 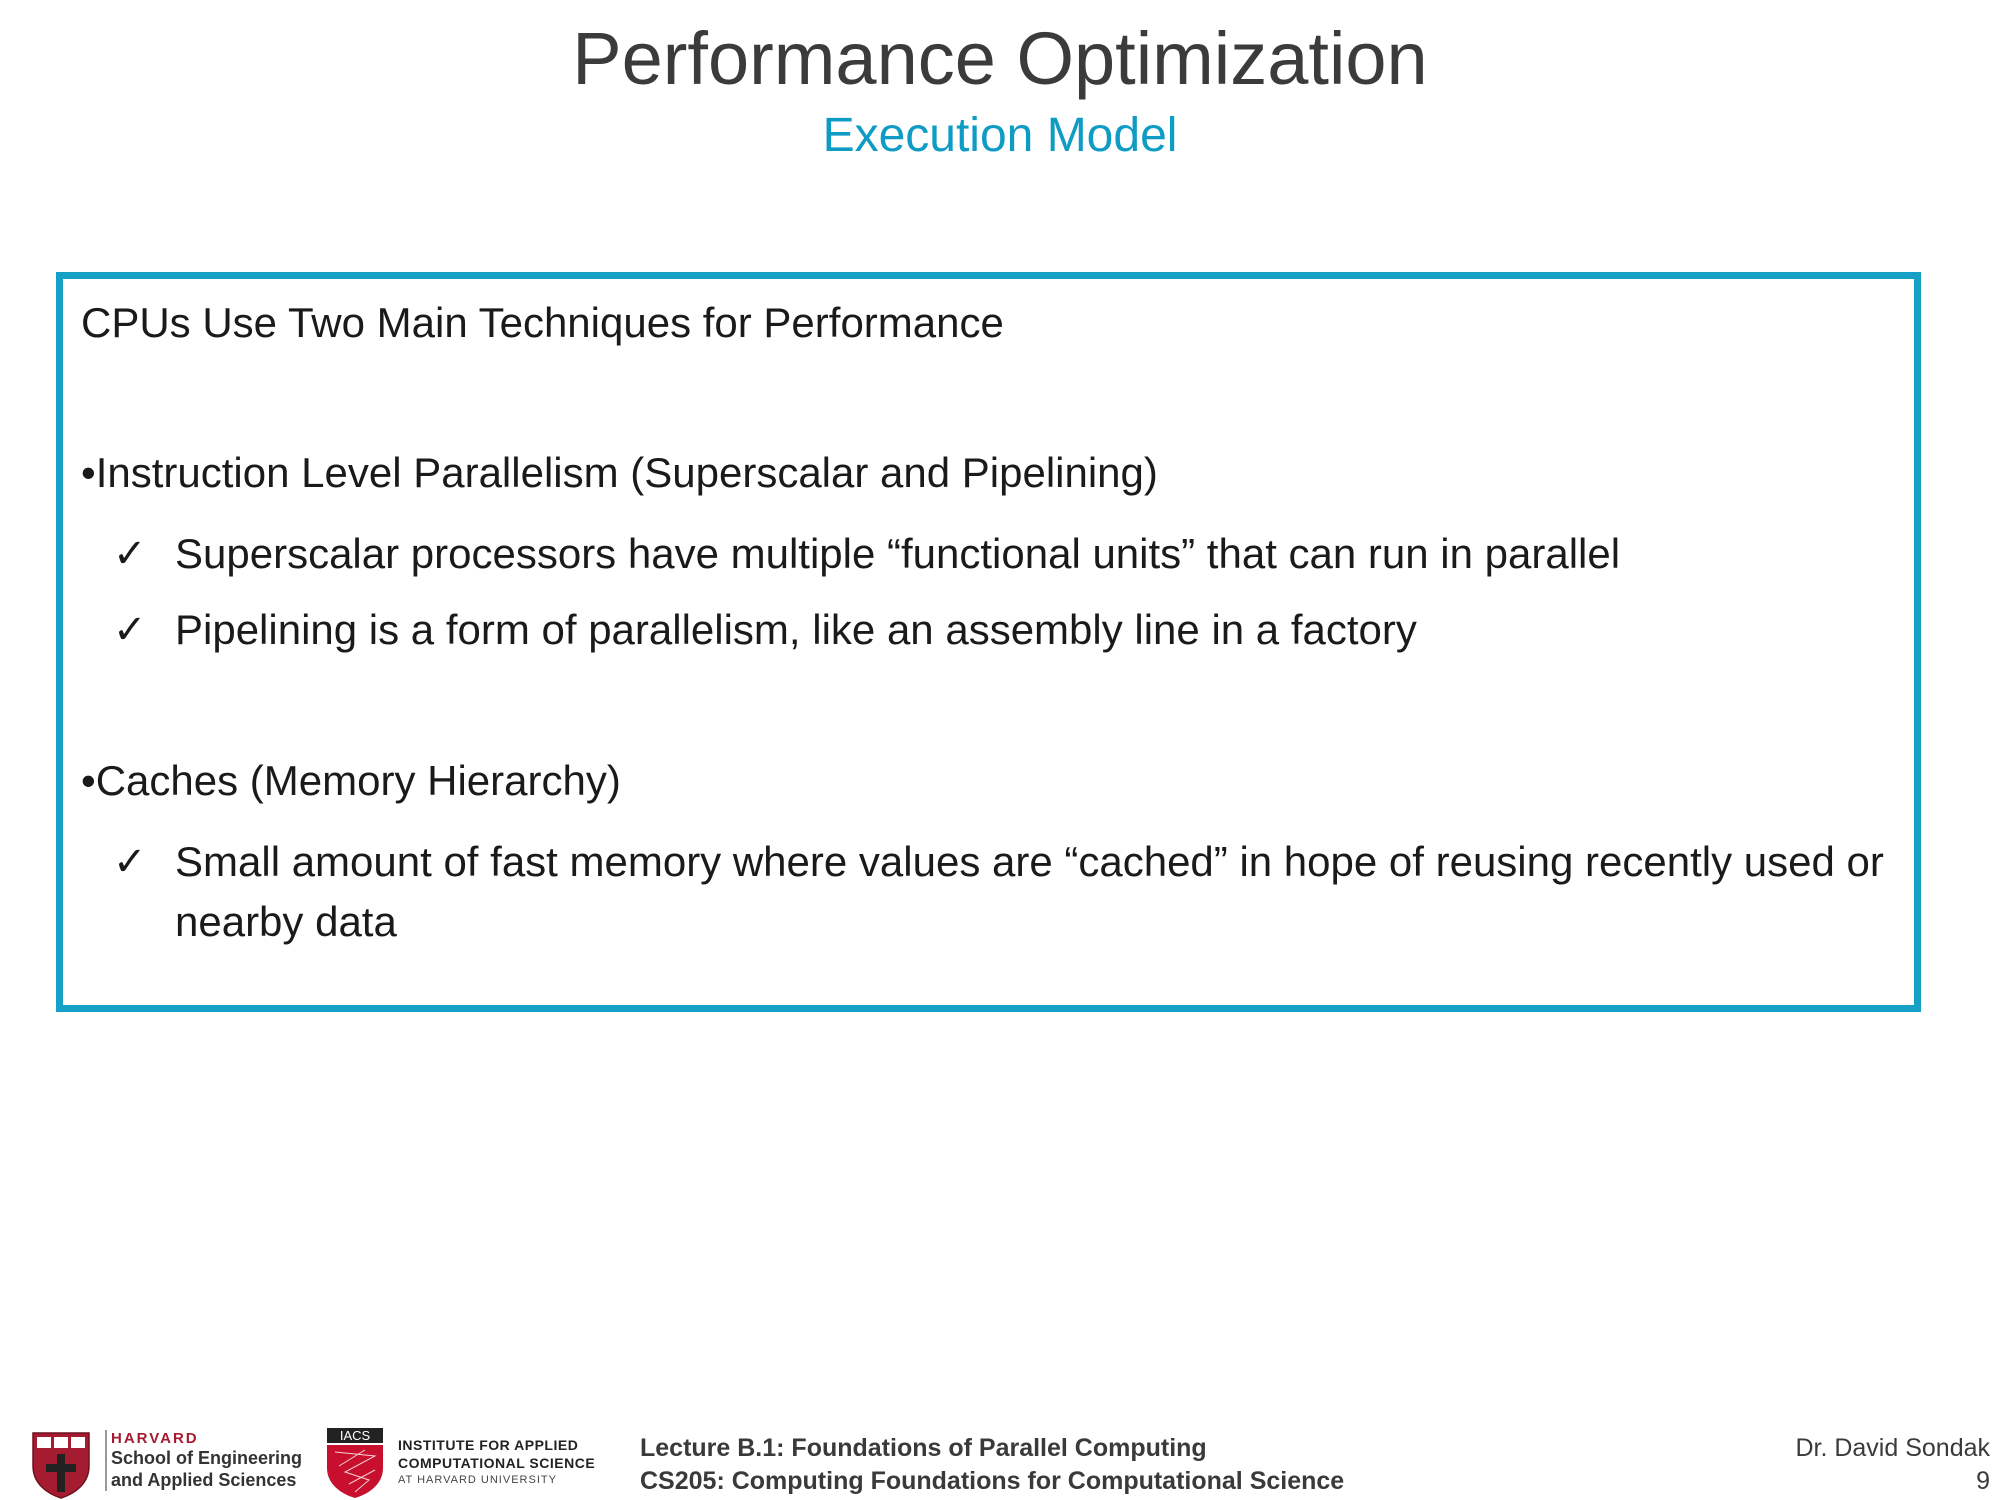 What do you see at coordinates (488, 1445) in the screenshot?
I see `iacs-line1: INSTITUTE FOR APPLIED` at bounding box center [488, 1445].